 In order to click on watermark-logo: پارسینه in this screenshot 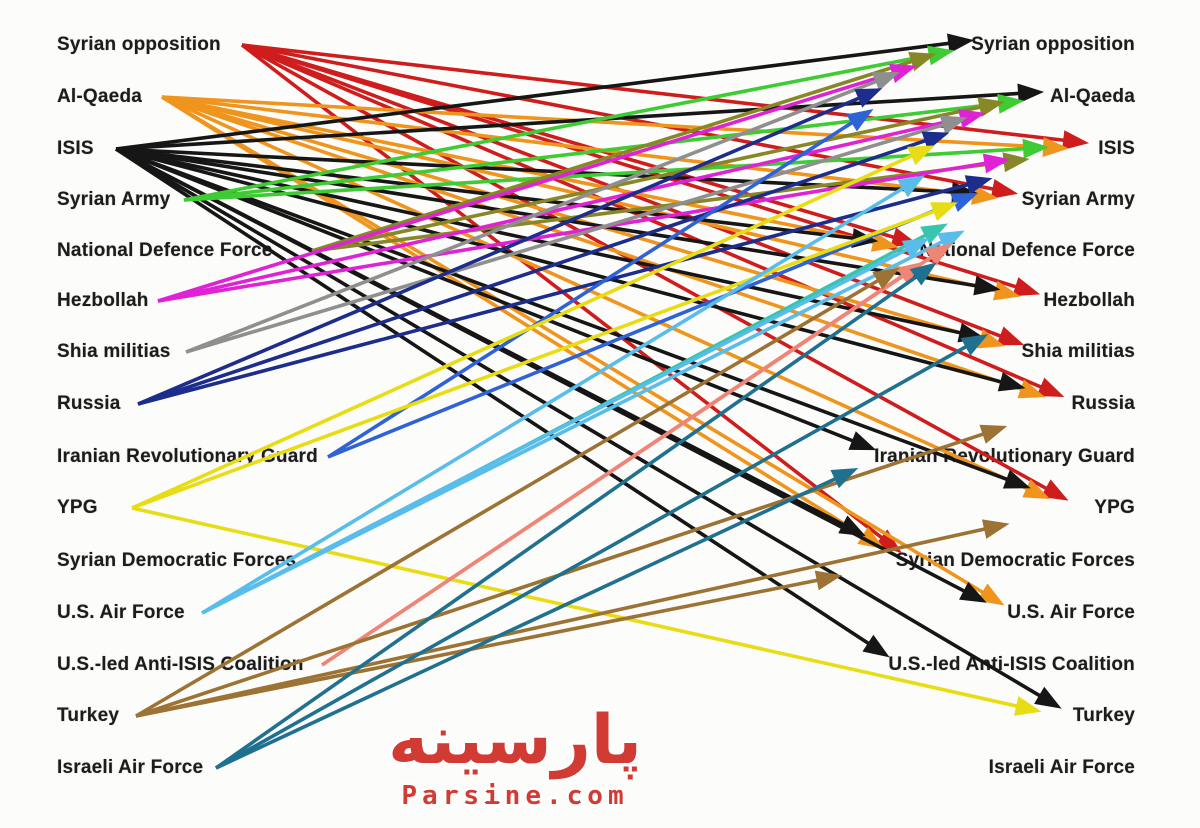, I will do `click(515, 740)`.